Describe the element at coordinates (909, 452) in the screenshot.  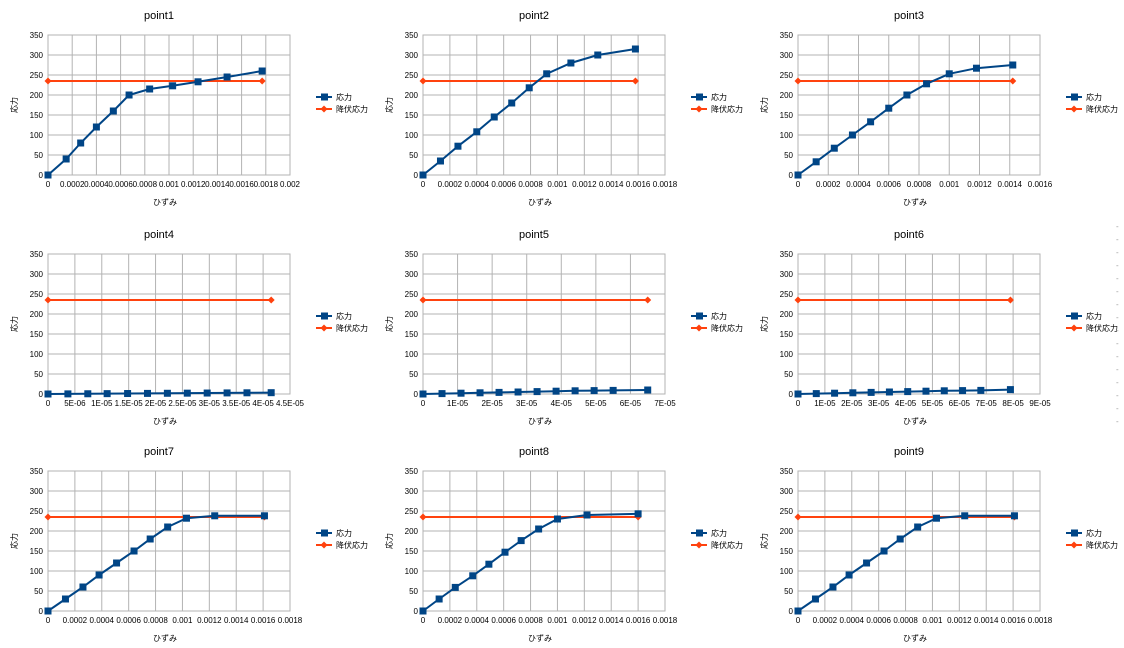
I see `chart-title: point9` at that location.